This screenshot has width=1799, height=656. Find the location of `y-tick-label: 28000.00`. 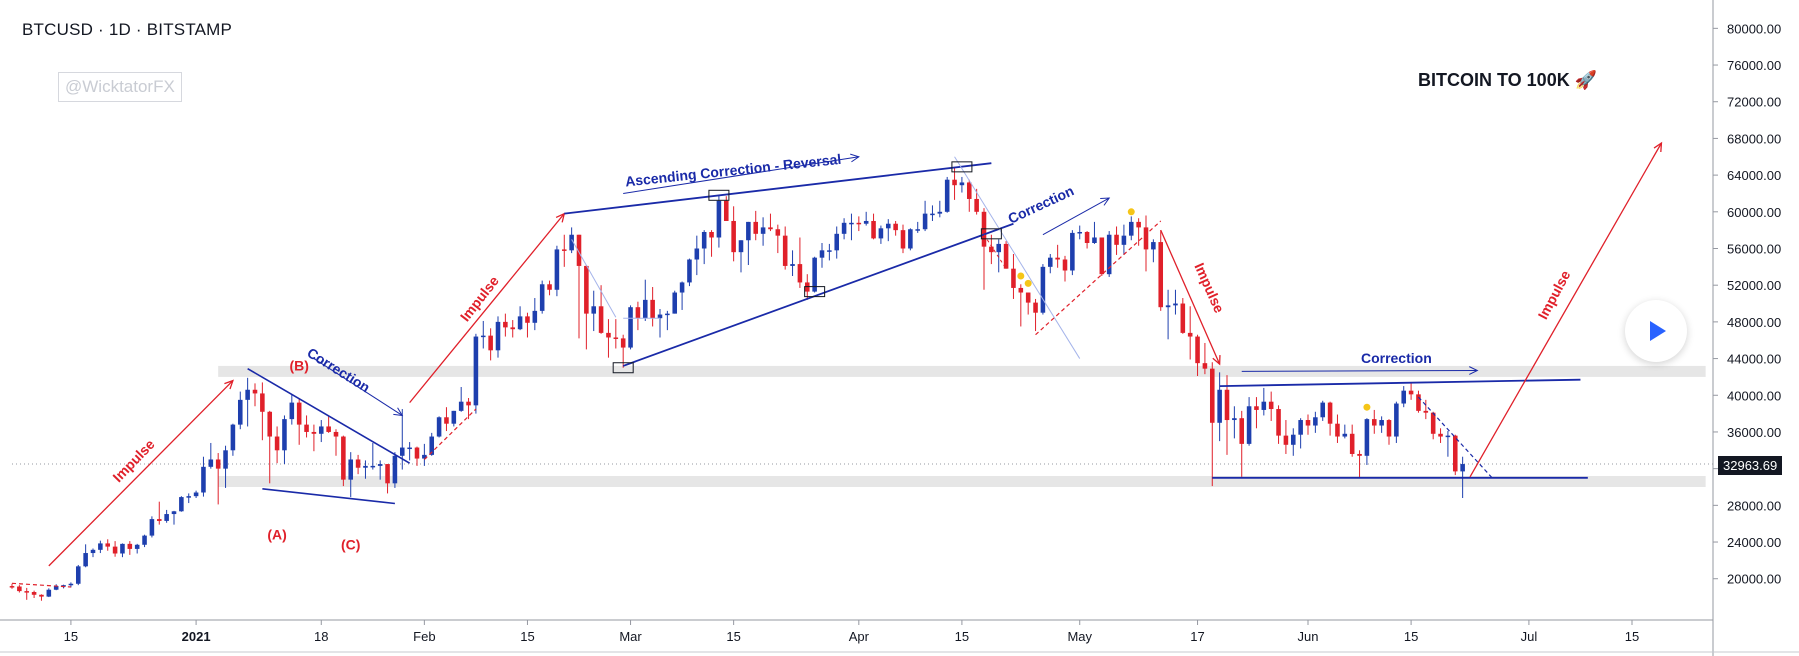

y-tick-label: 28000.00 is located at coordinates (1754, 505).